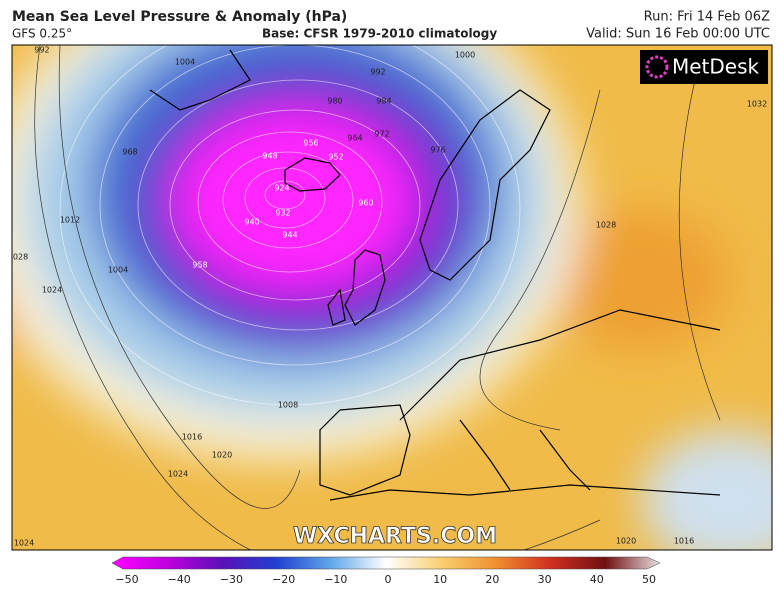  I want to click on logo-box, so click(704, 67).